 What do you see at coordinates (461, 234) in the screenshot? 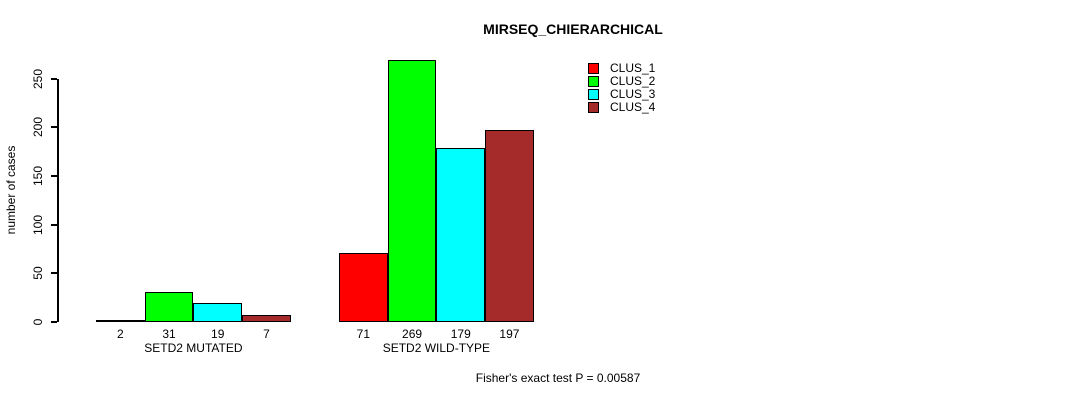
I see `bar-clus_3-group2` at bounding box center [461, 234].